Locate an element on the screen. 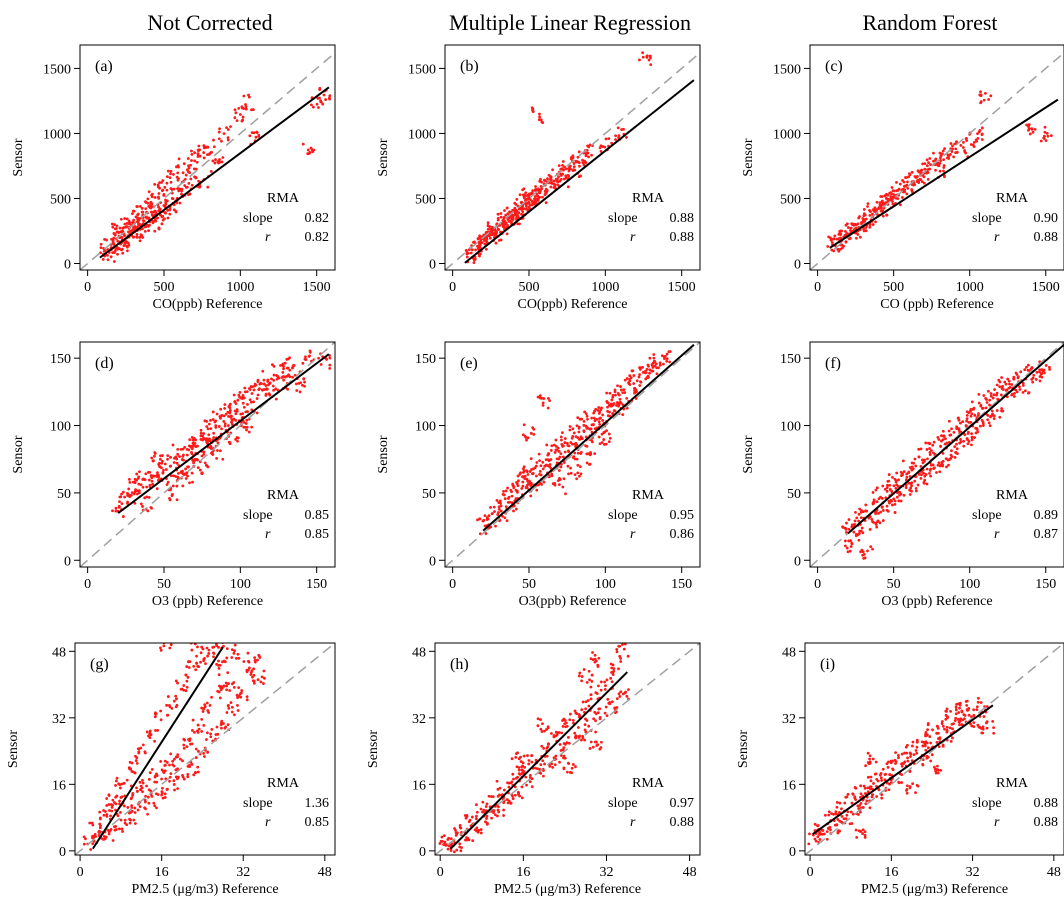 The height and width of the screenshot is (920, 1064). y-tick-label: 500 is located at coordinates (425, 199).